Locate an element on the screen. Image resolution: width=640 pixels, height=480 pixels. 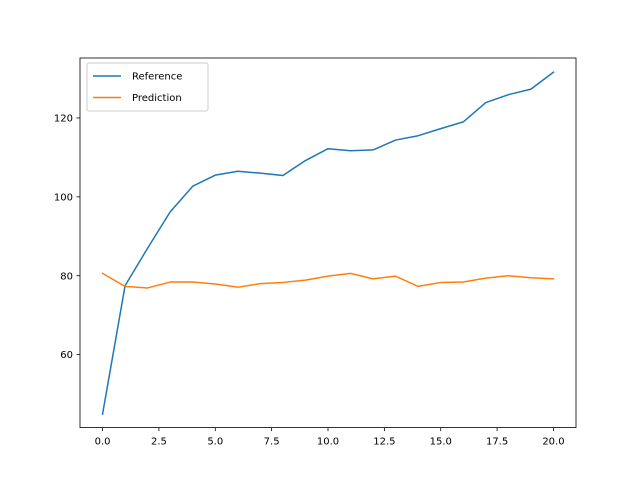
y-tick-label: 100 is located at coordinates (63, 197).